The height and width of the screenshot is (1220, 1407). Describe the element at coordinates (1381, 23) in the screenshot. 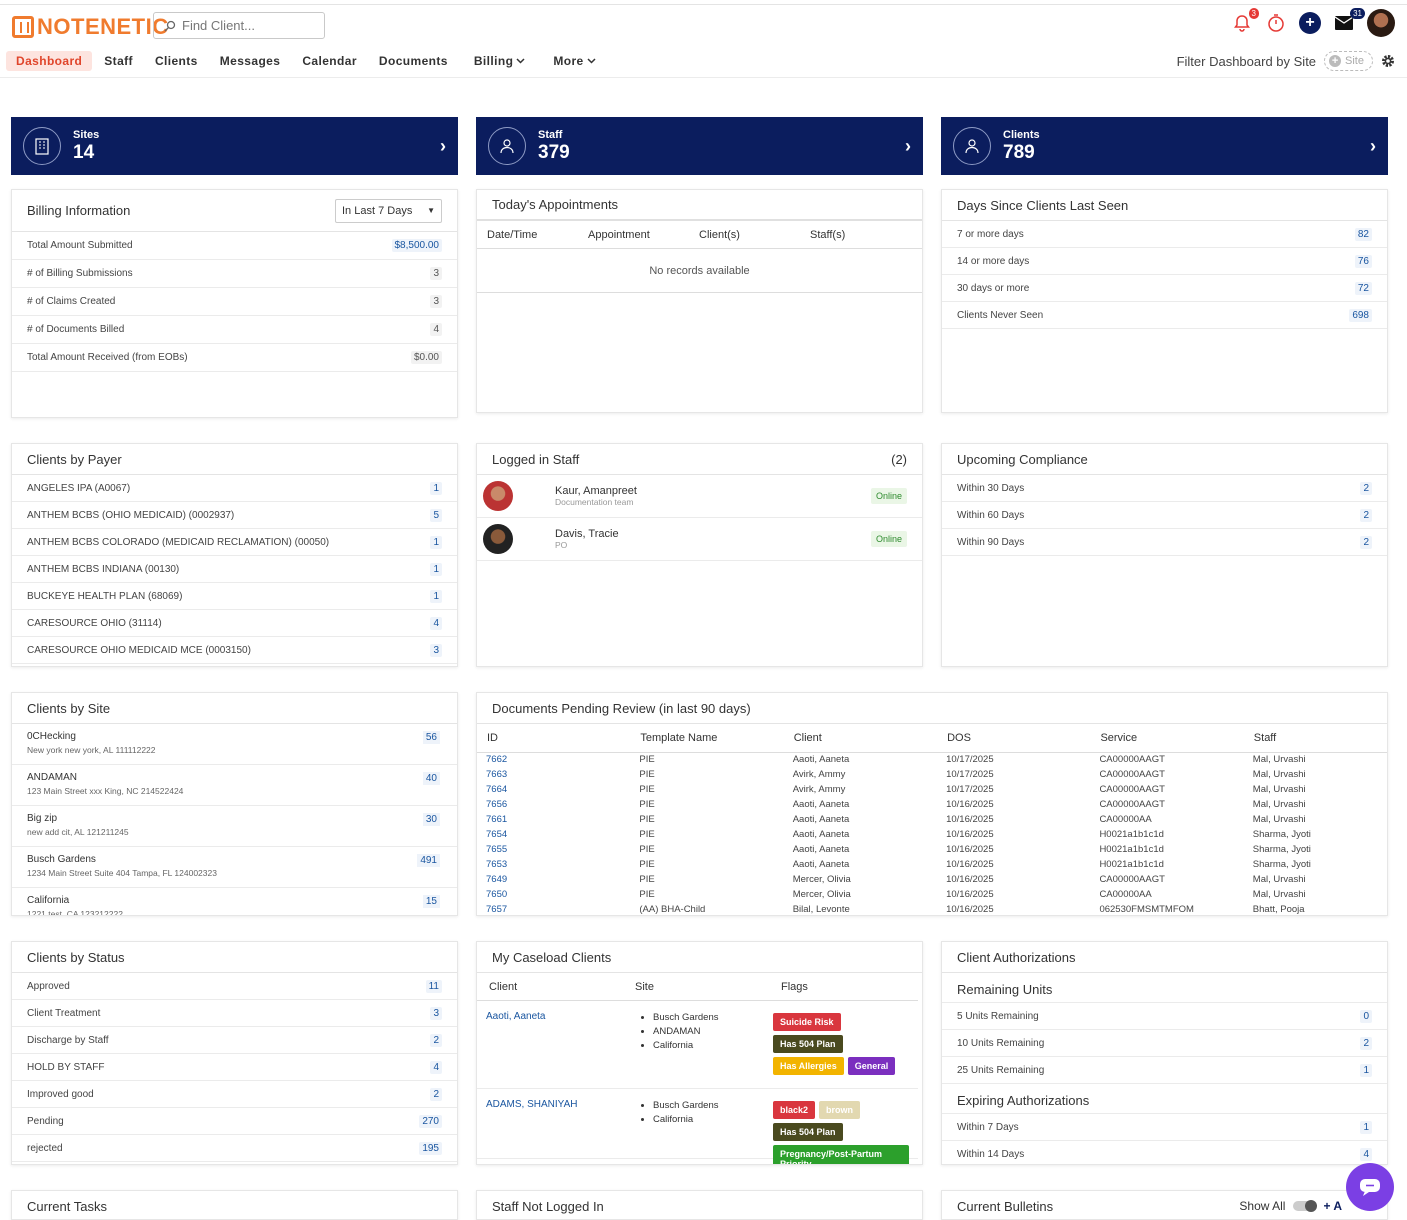

I see `user-avatar` at that location.